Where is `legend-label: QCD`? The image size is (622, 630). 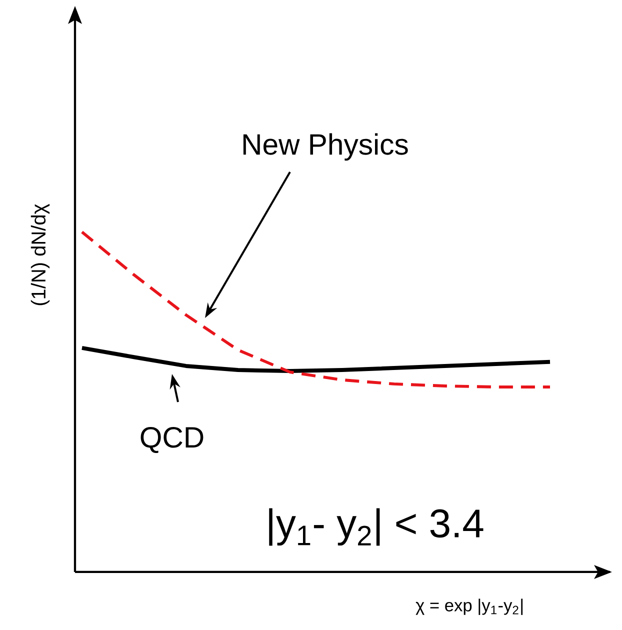
legend-label: QCD is located at coordinates (172, 440).